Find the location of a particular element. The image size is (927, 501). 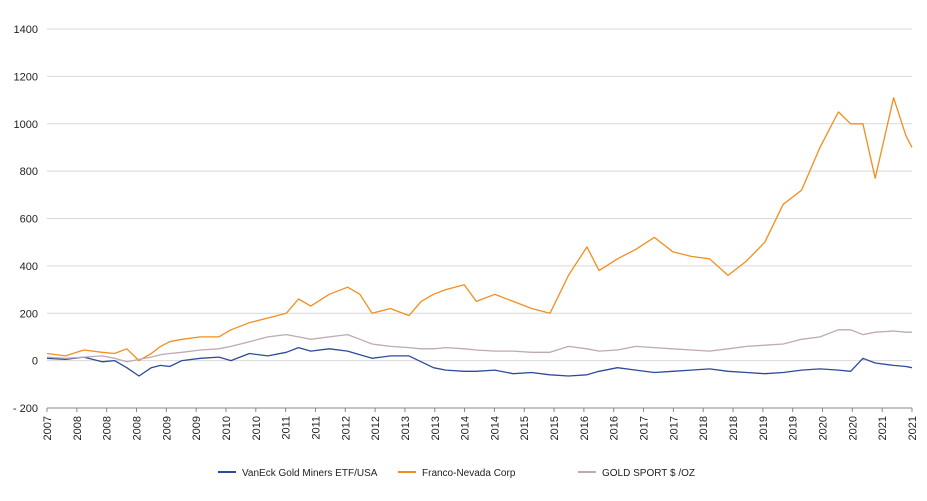

legend-label: Franco-Nevada Corp is located at coordinates (469, 473).